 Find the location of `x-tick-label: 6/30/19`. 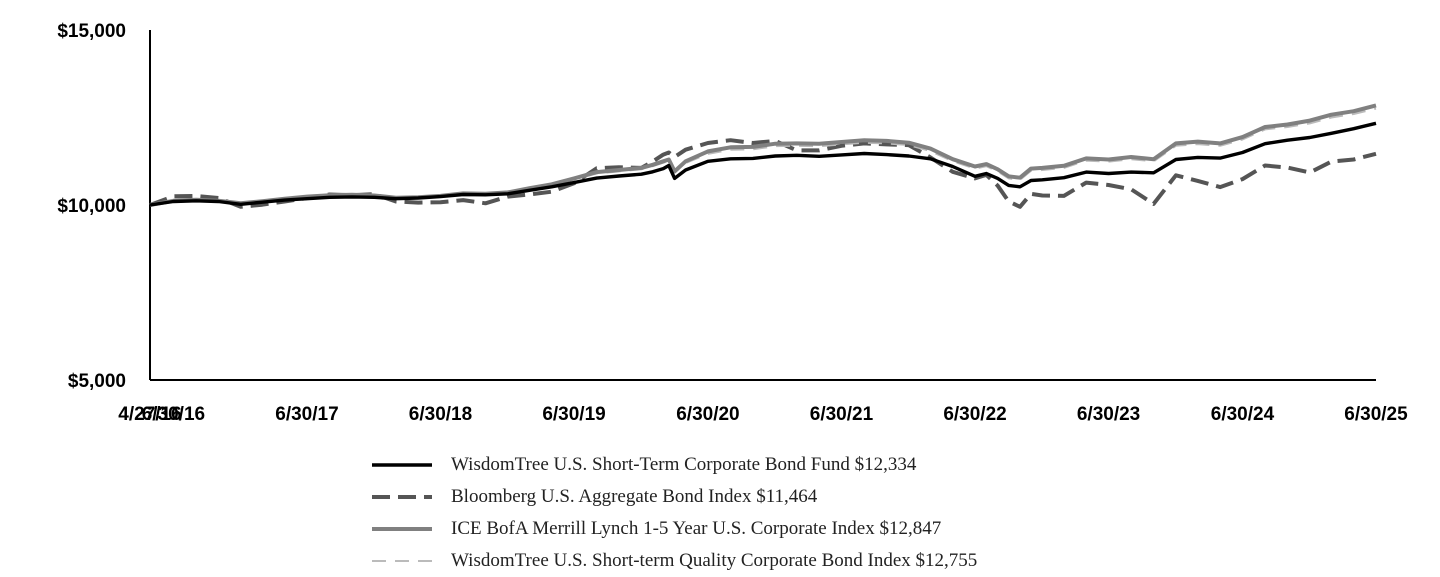

x-tick-label: 6/30/19 is located at coordinates (573, 414).